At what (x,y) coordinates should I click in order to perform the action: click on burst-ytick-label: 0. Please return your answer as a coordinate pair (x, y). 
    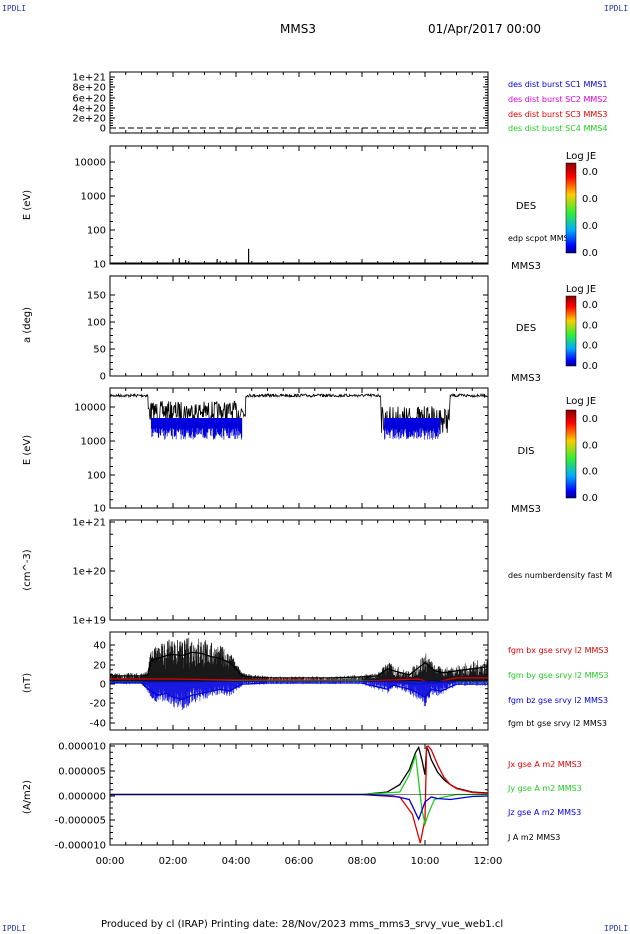
    Looking at the image, I should click on (103, 129).